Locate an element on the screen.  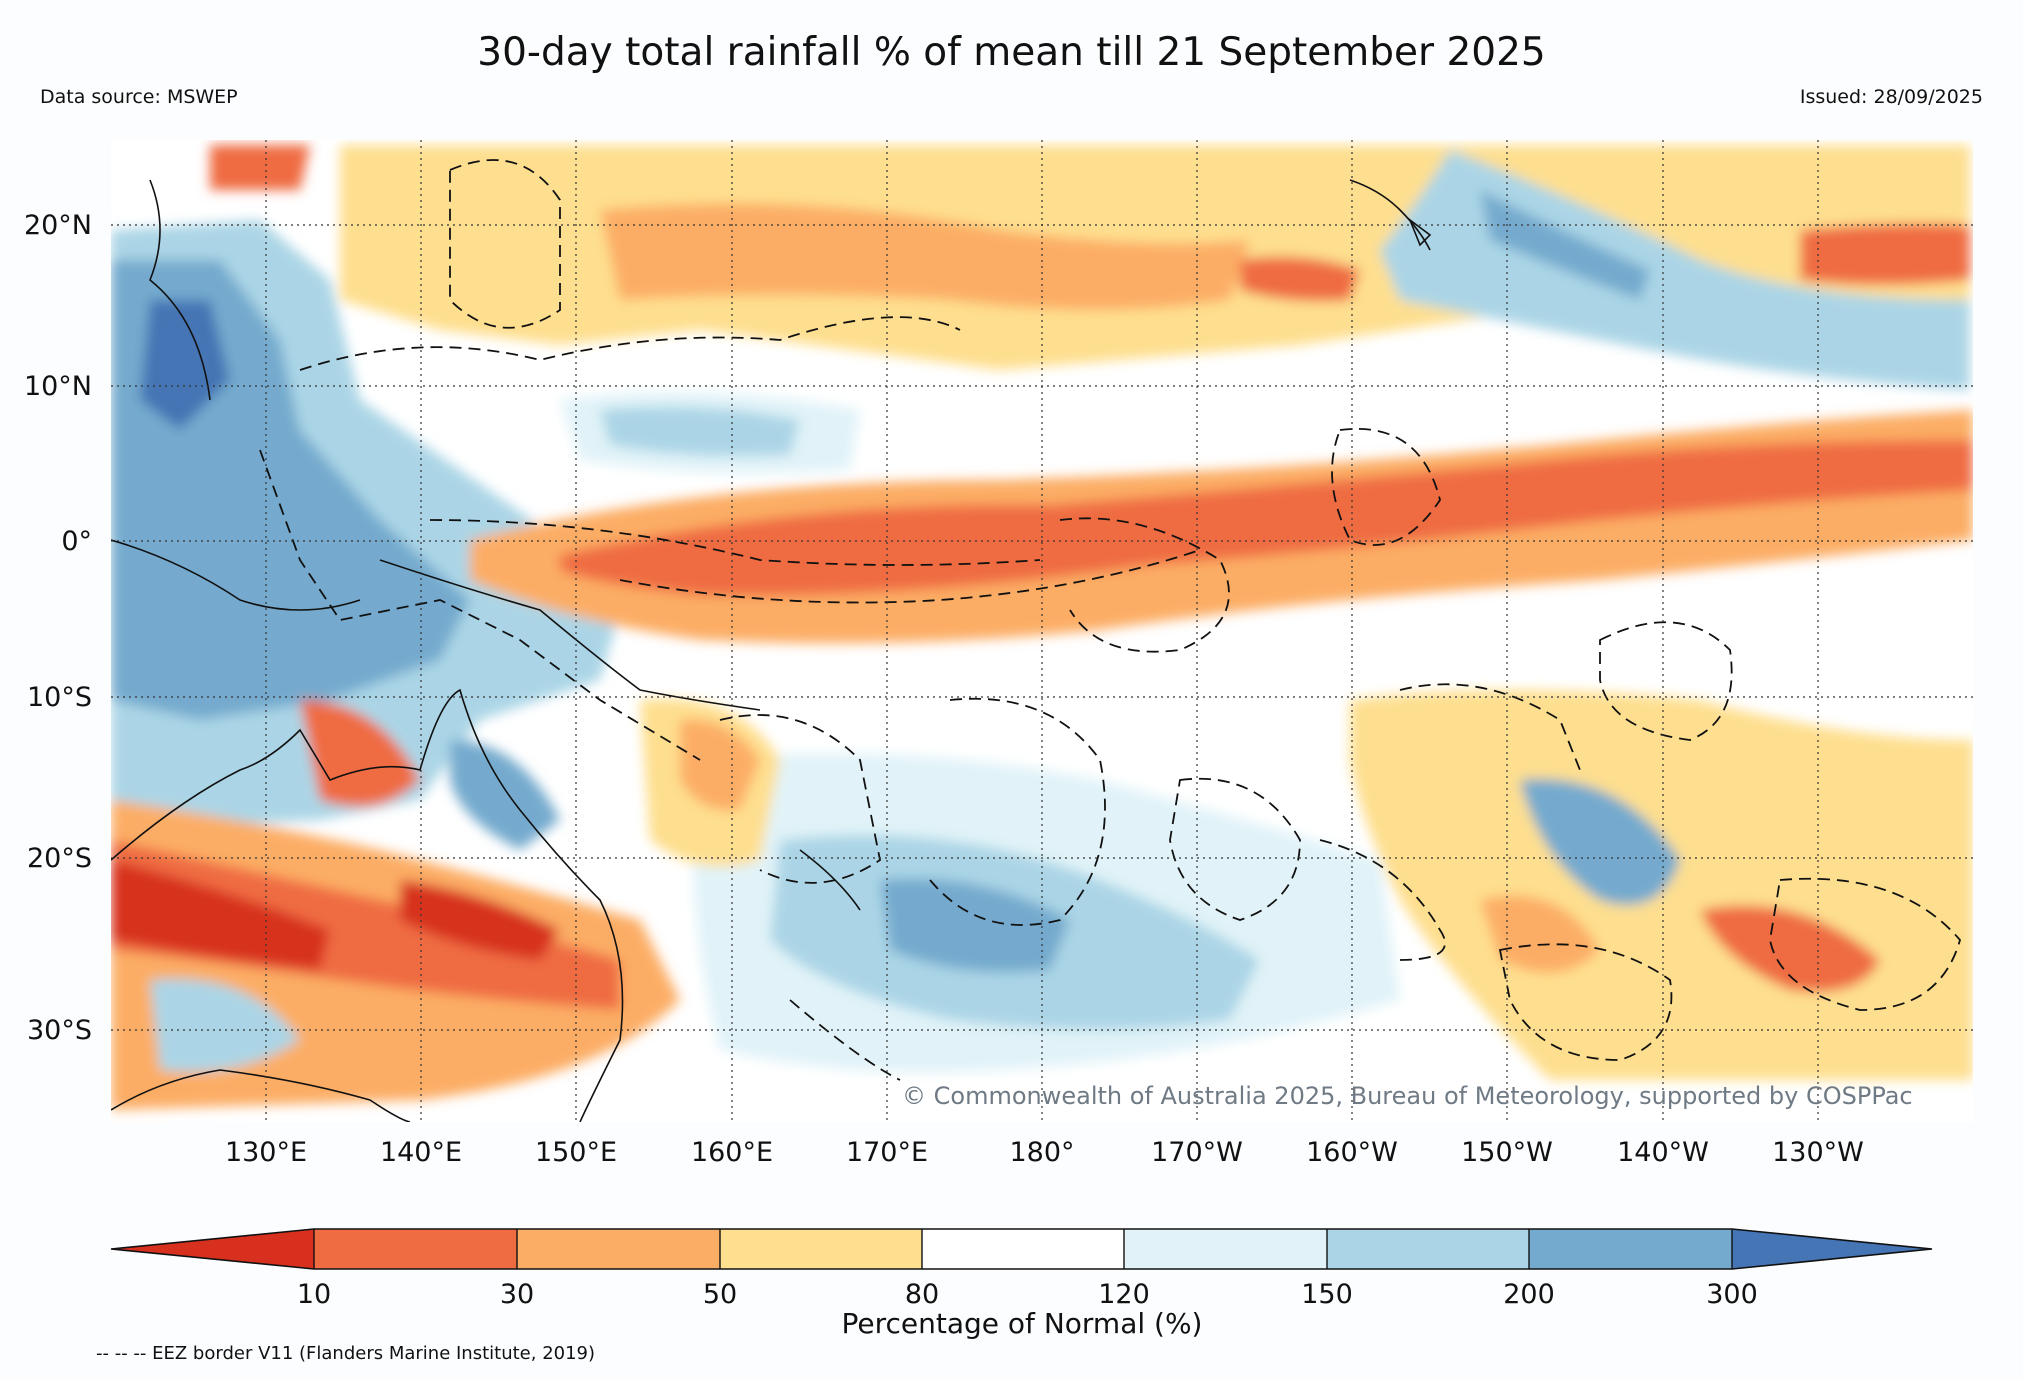
latitude-tick-labels: 20°N 10°N 0° 10°S 20°S 30°S is located at coordinates (58, 628).